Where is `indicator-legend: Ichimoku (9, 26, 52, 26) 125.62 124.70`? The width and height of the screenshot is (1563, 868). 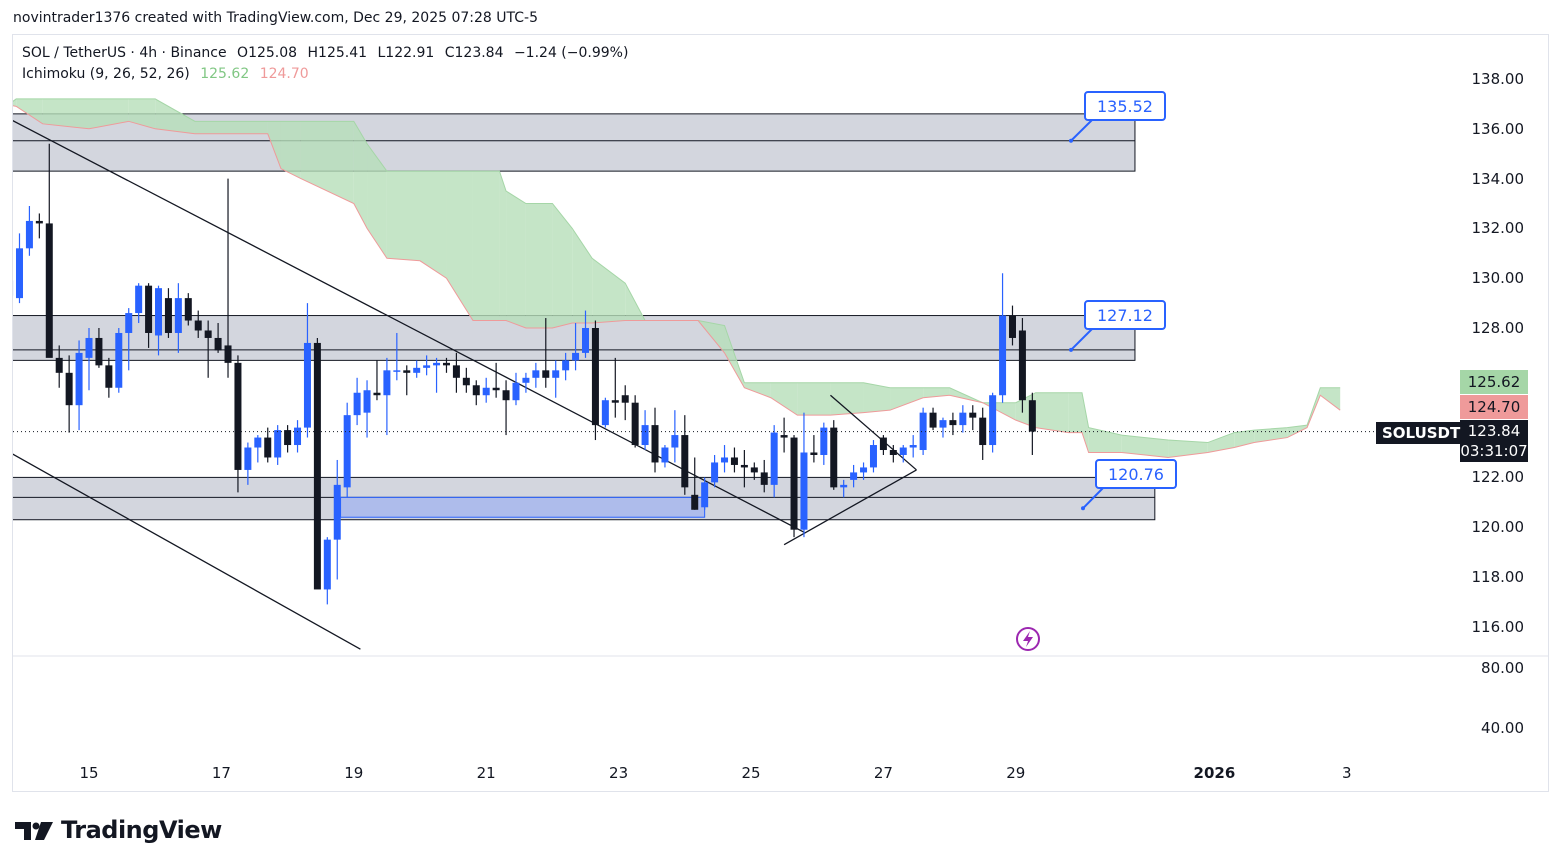 indicator-legend: Ichimoku (9, 26, 52, 26) 125.62 124.70 is located at coordinates (165, 74).